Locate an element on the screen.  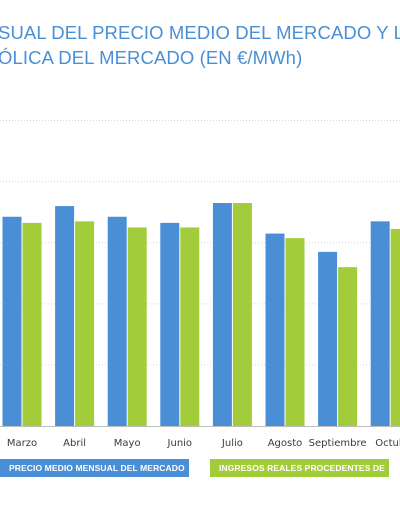
x-tick-label: Julio is located at coordinates (232, 443).